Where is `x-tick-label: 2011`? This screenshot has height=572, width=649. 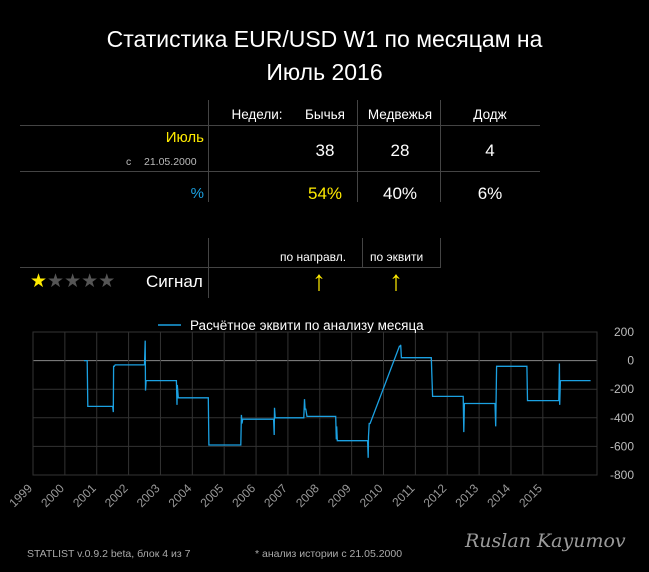
x-tick-label: 2011 is located at coordinates (403, 495).